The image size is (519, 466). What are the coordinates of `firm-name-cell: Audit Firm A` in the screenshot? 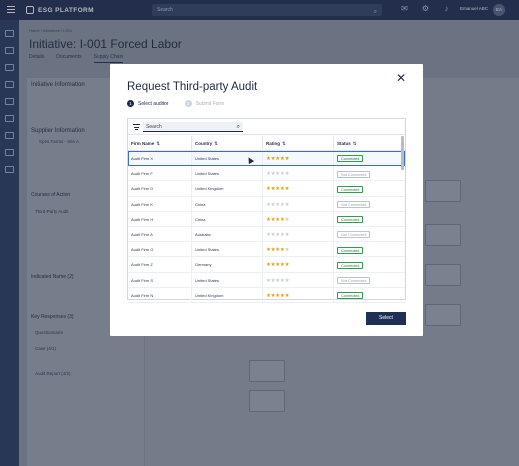 It's located at (160, 234).